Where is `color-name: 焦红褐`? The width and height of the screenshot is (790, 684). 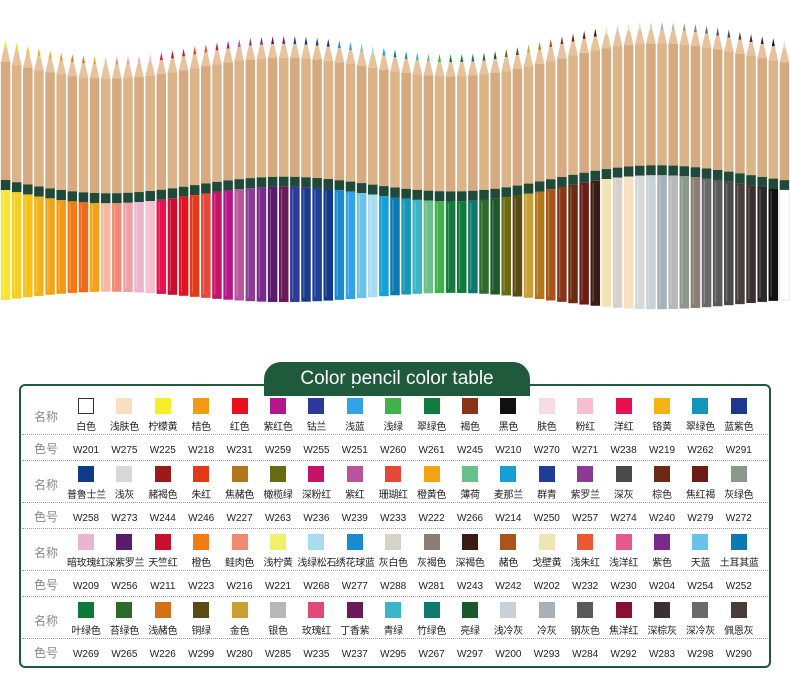
color-name: 焦红褐 is located at coordinates (700, 495).